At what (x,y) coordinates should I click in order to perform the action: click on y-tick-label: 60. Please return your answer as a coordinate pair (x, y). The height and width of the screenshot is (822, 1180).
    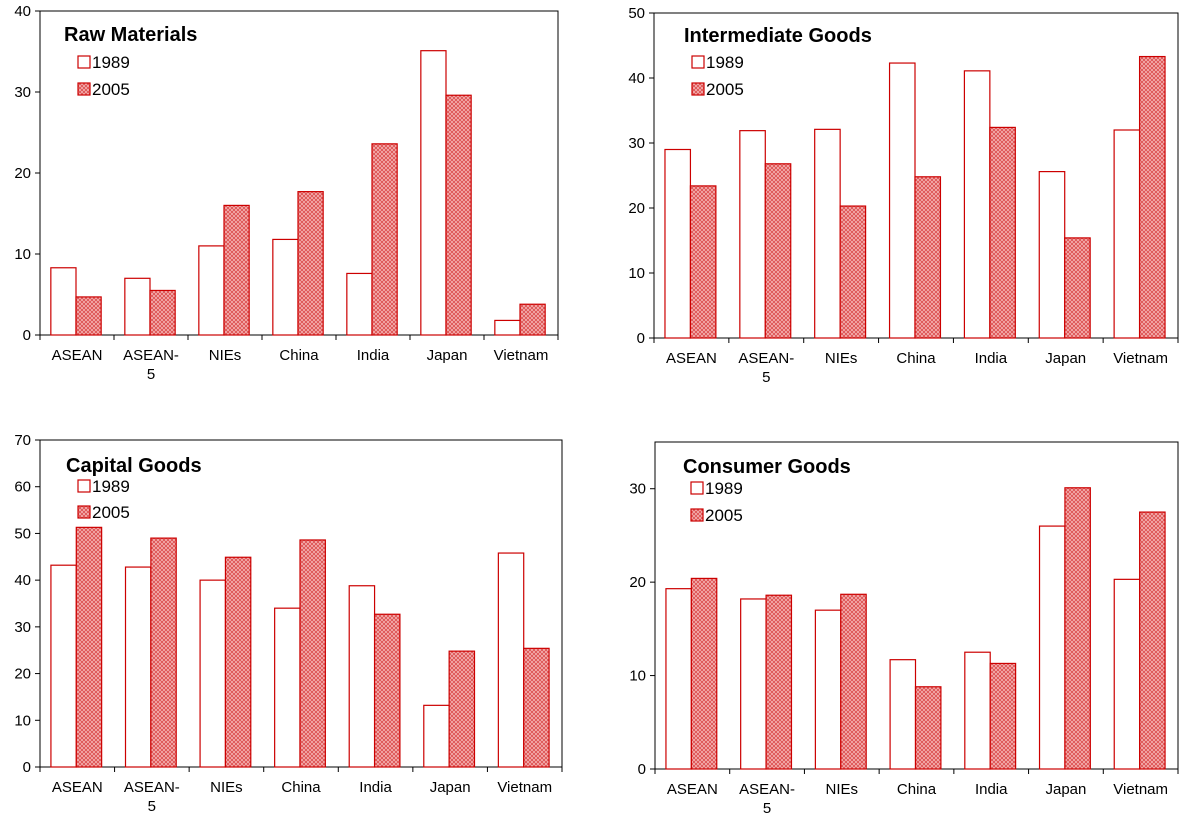
    Looking at the image, I should click on (22, 487).